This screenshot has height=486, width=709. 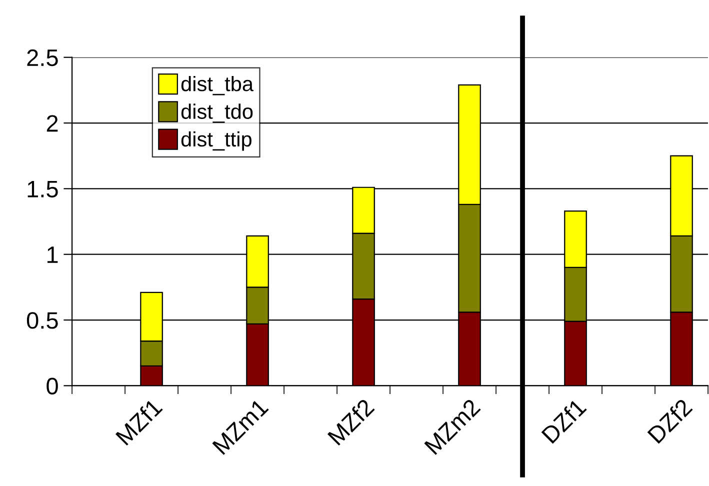 I want to click on y-tick-label: 2, so click(x=52, y=123).